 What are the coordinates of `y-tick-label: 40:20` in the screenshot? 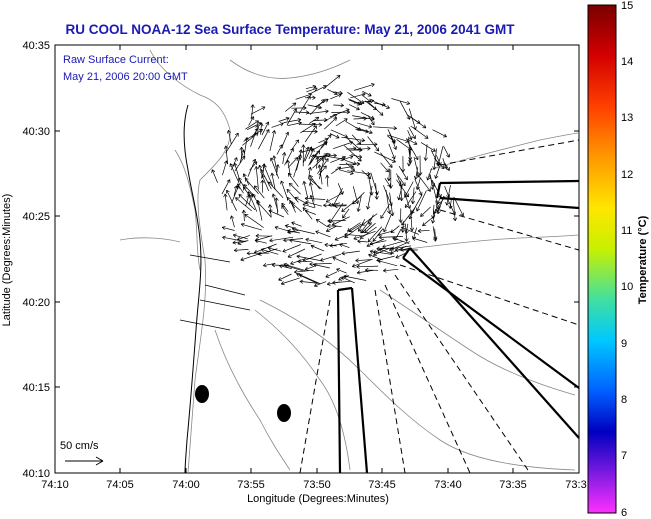 It's located at (36, 303).